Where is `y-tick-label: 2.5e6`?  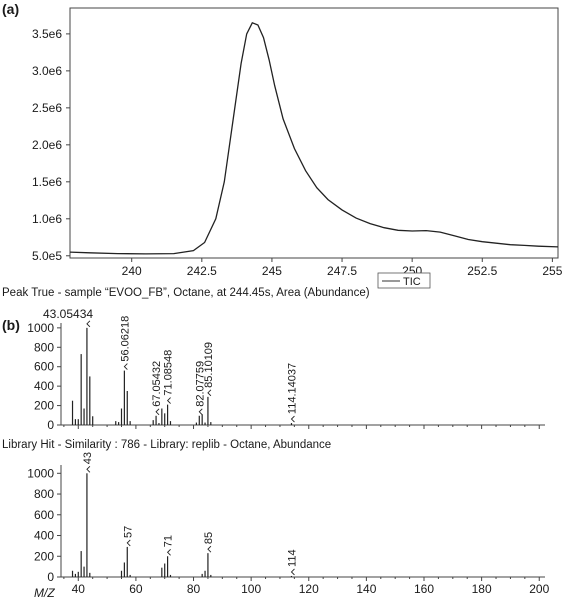 y-tick-label: 2.5e6 is located at coordinates (47, 108).